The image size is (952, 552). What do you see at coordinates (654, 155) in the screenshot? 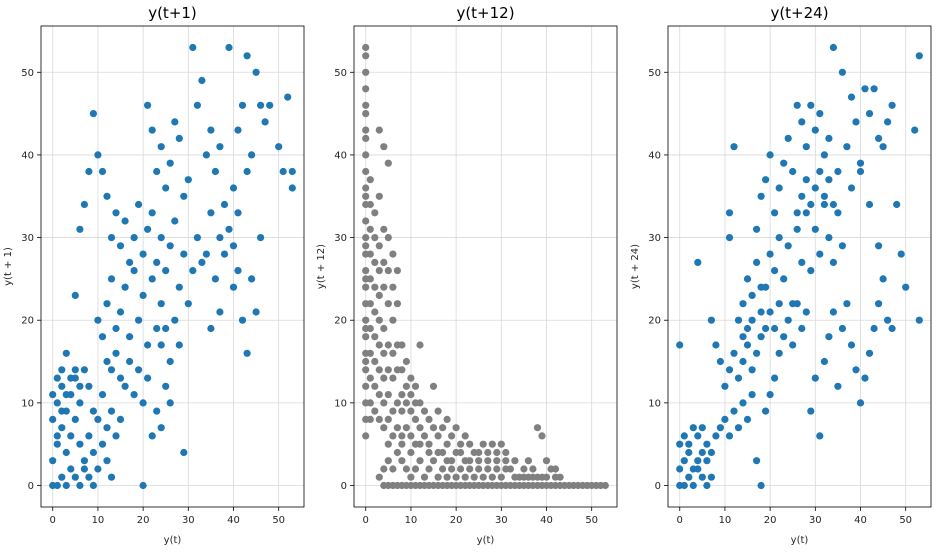
I see `y-tick-label: 40` at bounding box center [654, 155].